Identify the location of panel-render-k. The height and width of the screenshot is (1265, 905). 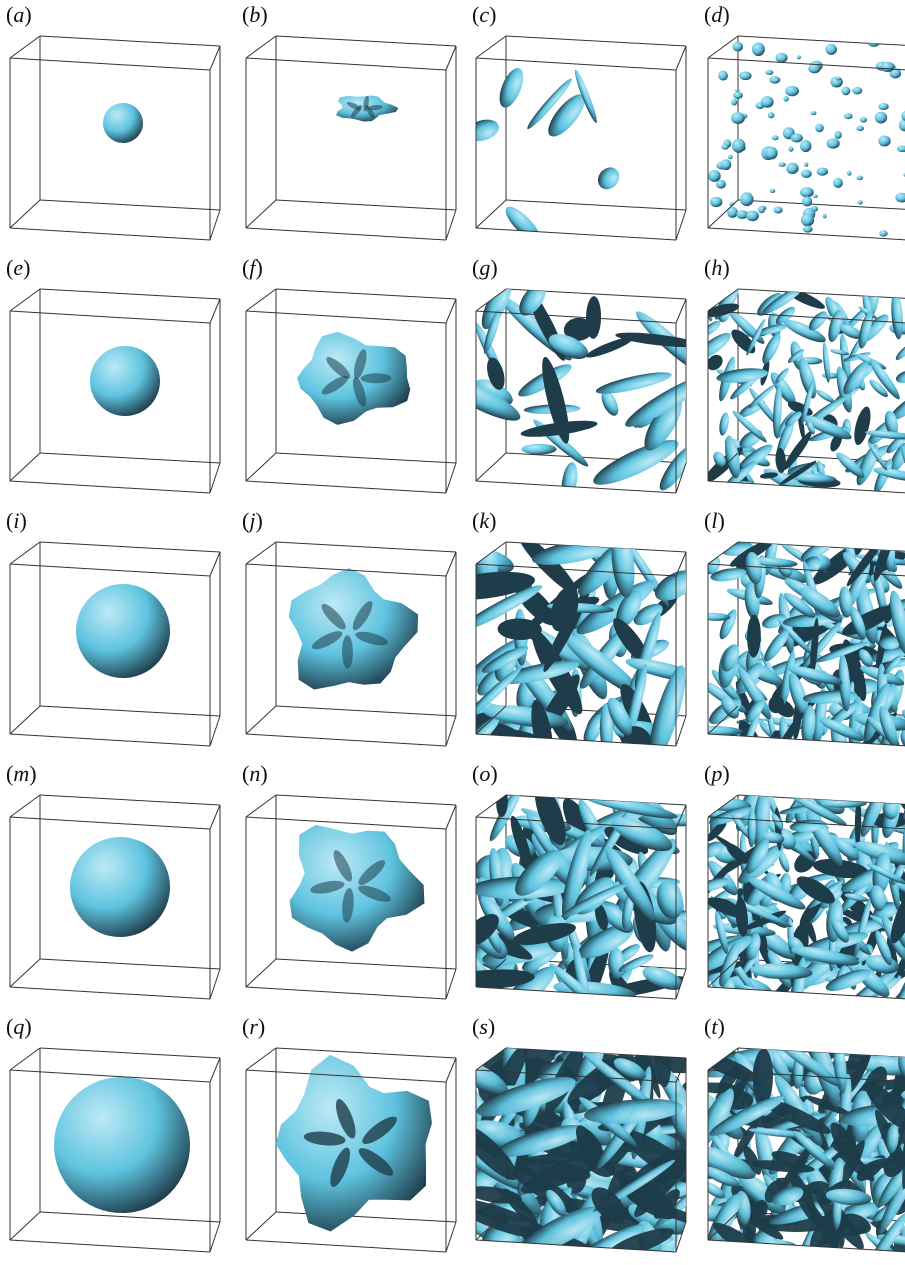
(581, 644).